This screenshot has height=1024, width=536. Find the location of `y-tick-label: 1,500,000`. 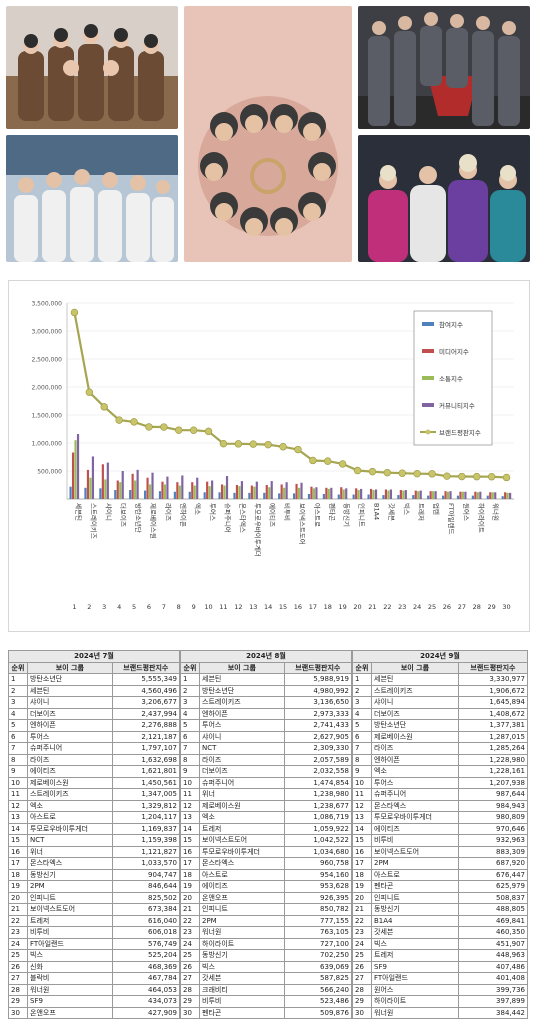

y-tick-label: 1,500,000 is located at coordinates (46, 416).